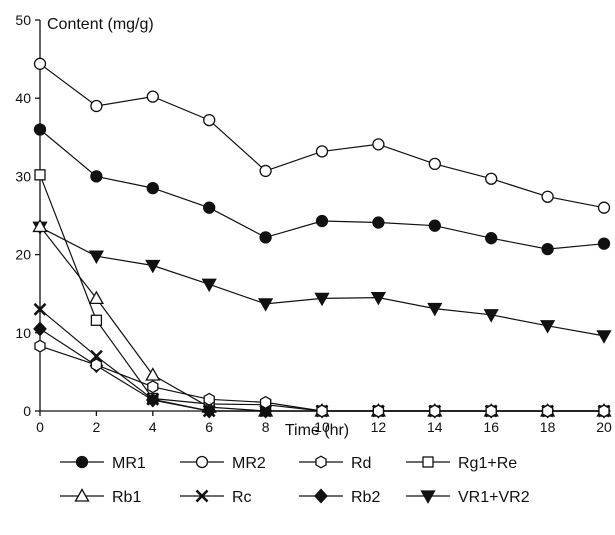  I want to click on legend-item-rb2: Rb2, so click(339, 497).